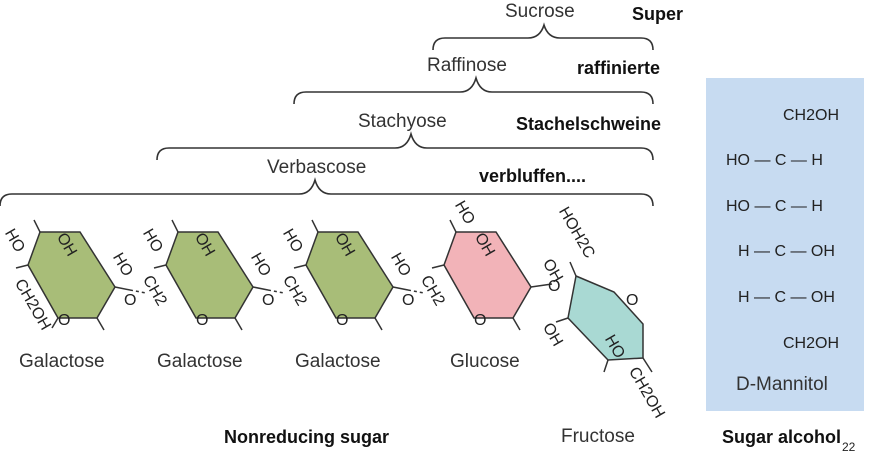 This screenshot has height=454, width=880. What do you see at coordinates (774, 206) in the screenshot?
I see `mannitol-row-3: HO — C — H` at bounding box center [774, 206].